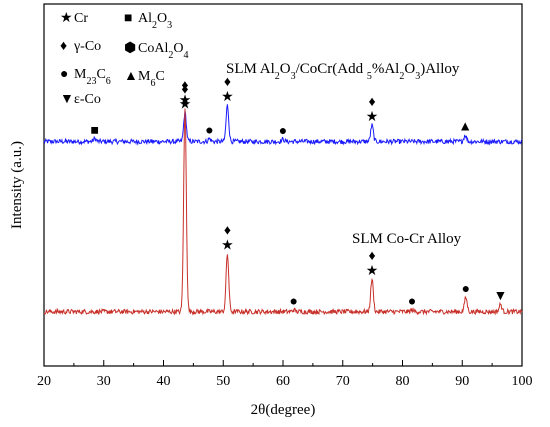 The image size is (550, 427). I want to click on tick-layer: 20 30 40 50 60 70 80 90 100, so click(285, 374).